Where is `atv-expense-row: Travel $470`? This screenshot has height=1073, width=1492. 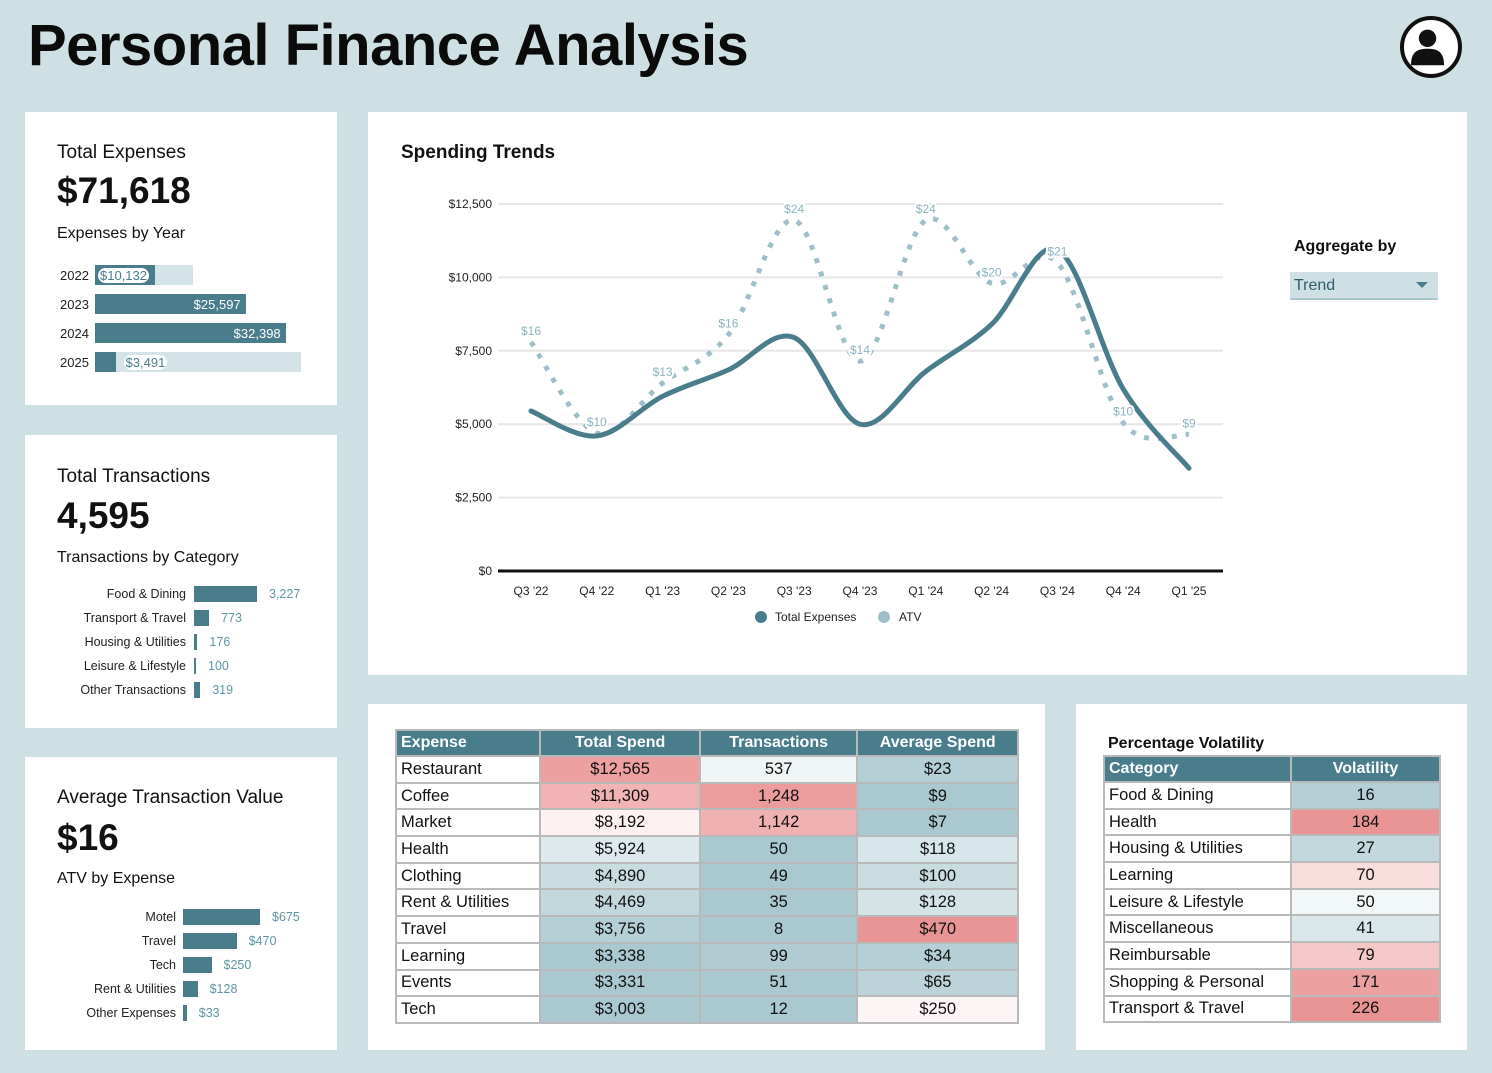
atv-expense-row: Travel $470 is located at coordinates (181, 941).